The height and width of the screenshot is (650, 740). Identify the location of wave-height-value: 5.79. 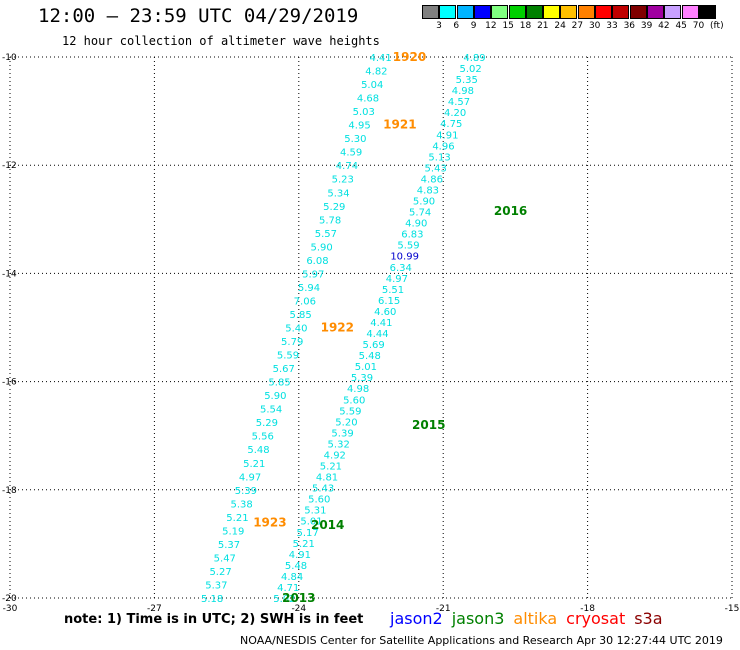
(292, 342).